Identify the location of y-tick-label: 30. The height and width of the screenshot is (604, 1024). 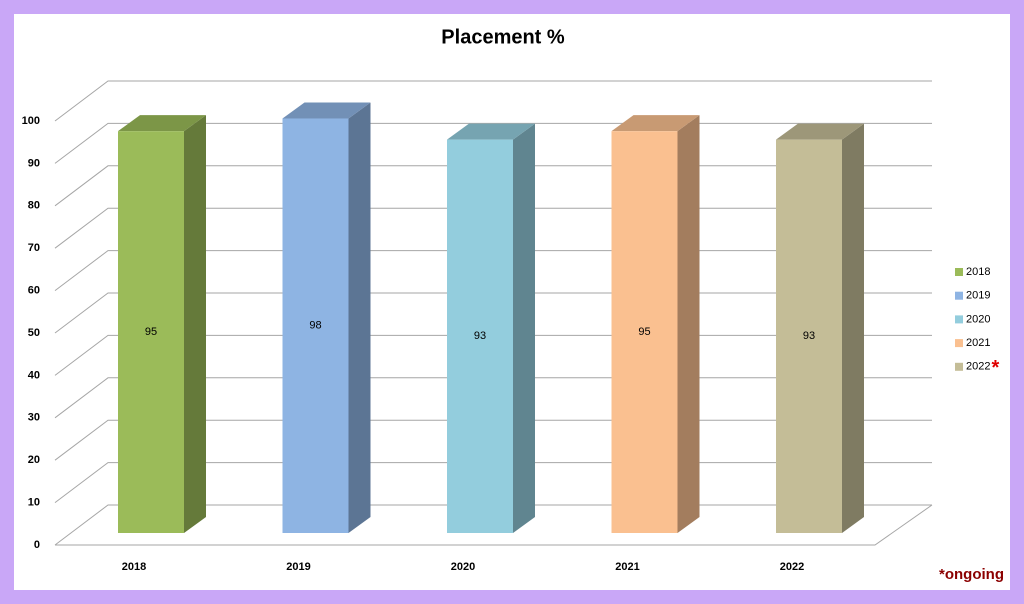
(34, 418).